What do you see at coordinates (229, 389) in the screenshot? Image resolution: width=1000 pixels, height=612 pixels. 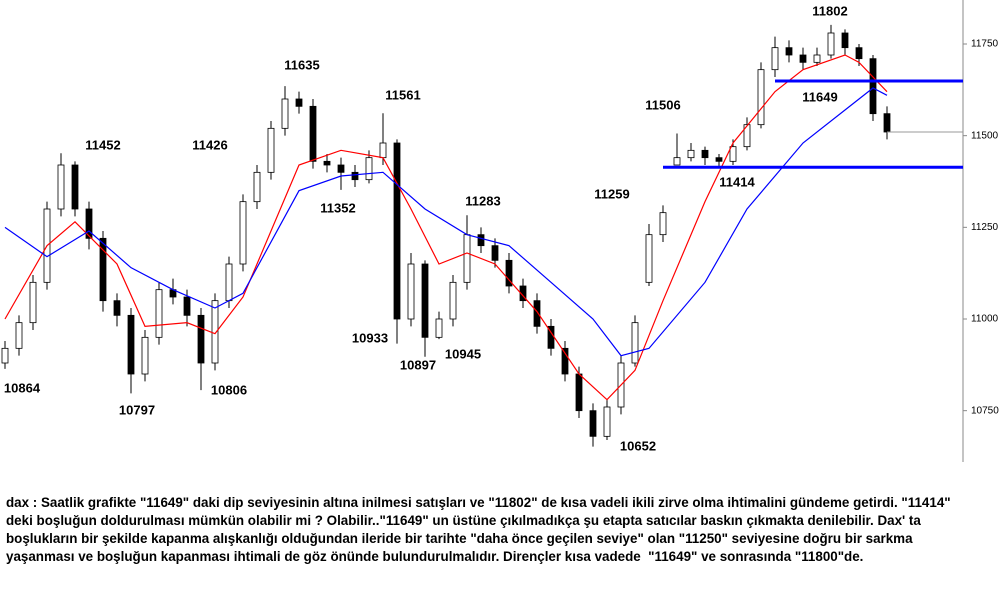 I see `price-annotation: 10806` at bounding box center [229, 389].